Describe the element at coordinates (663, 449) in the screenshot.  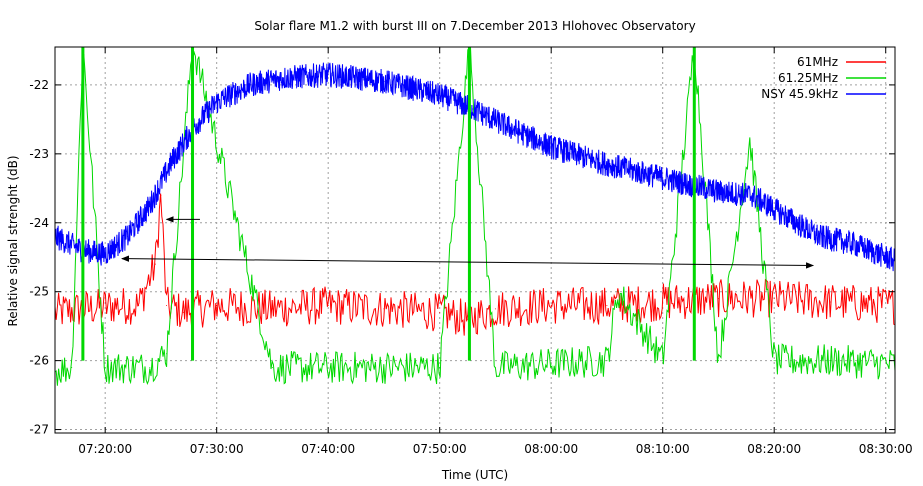
I see `x-tick-label: 08:10:00` at that location.